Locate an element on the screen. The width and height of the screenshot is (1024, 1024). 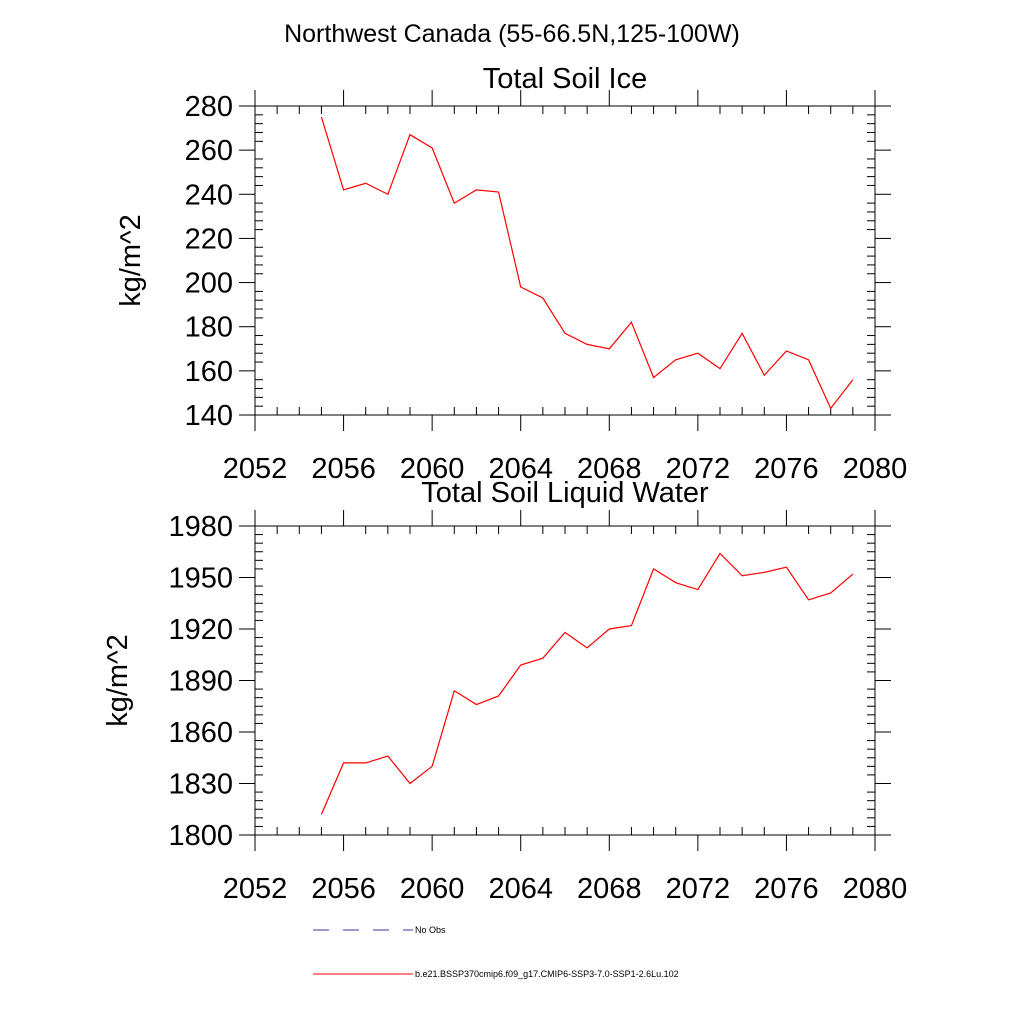
chart-0-ytick-label: 200 is located at coordinates (209, 284).